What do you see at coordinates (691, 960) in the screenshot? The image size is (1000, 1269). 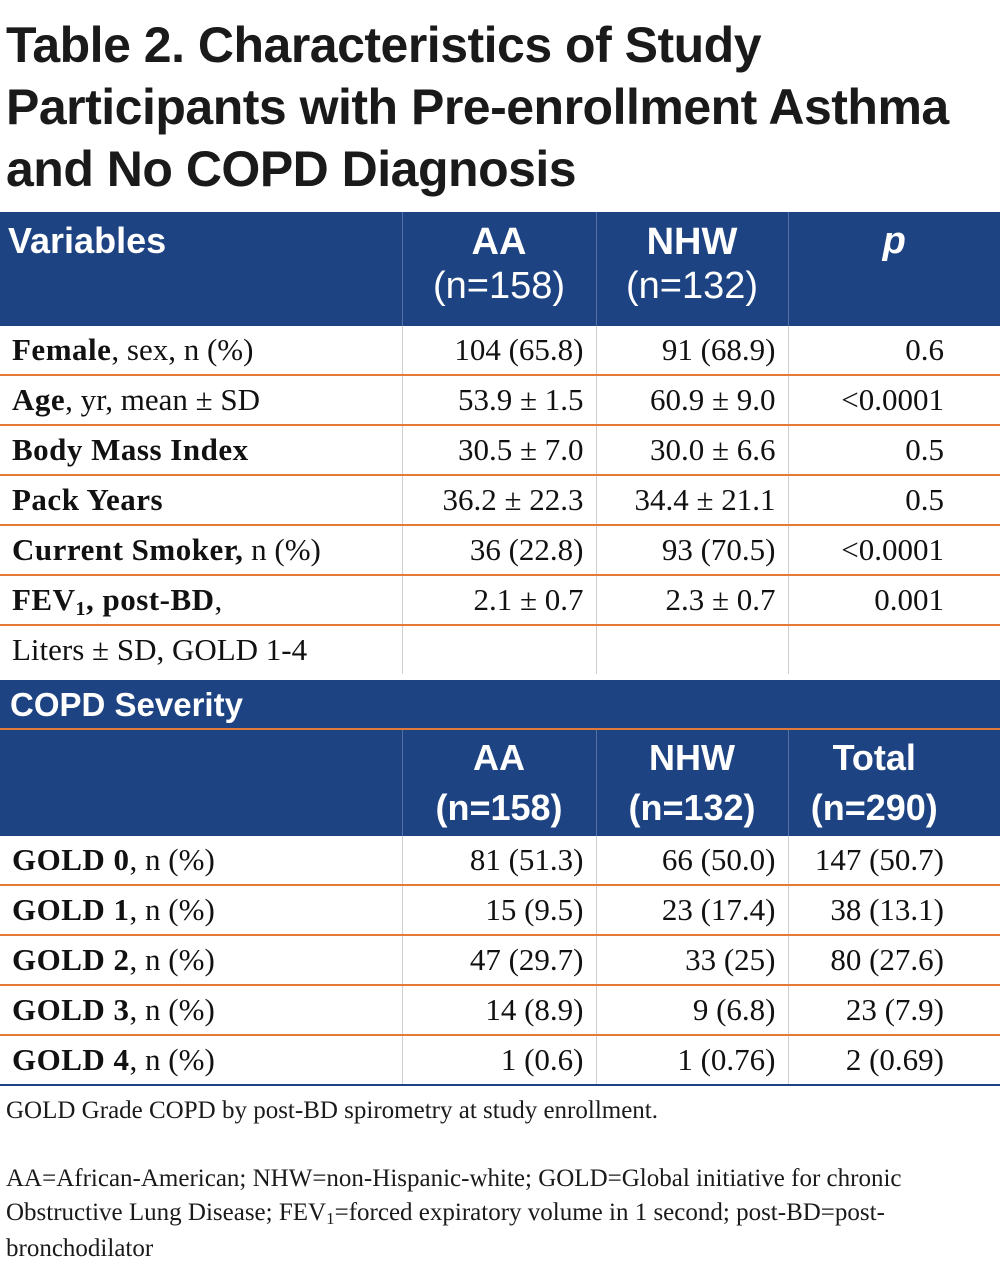 I see `cell-nhw: 33 (25)` at bounding box center [691, 960].